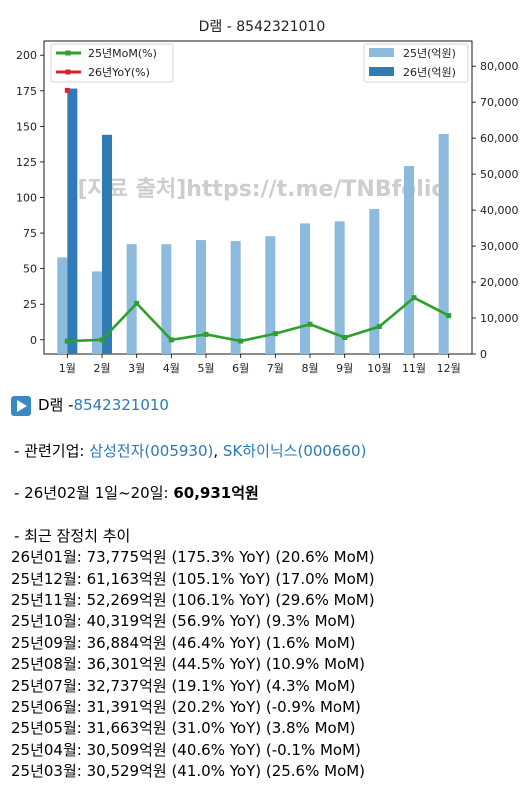 This screenshot has width=526, height=791. I want to click on x-tick-label: 2월, so click(101, 368).